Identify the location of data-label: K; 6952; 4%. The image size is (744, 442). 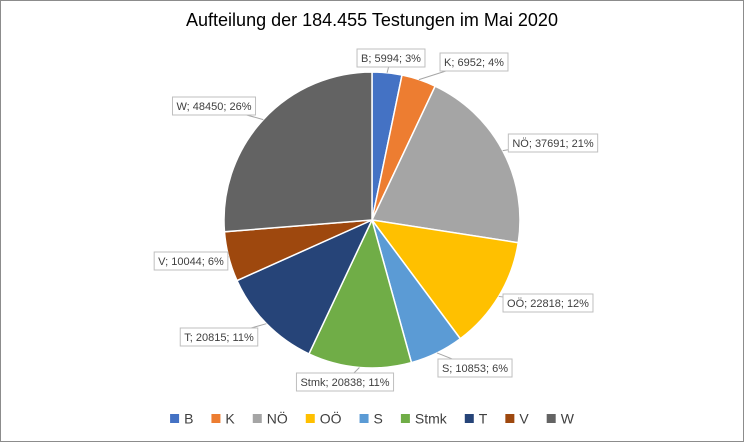
(474, 63).